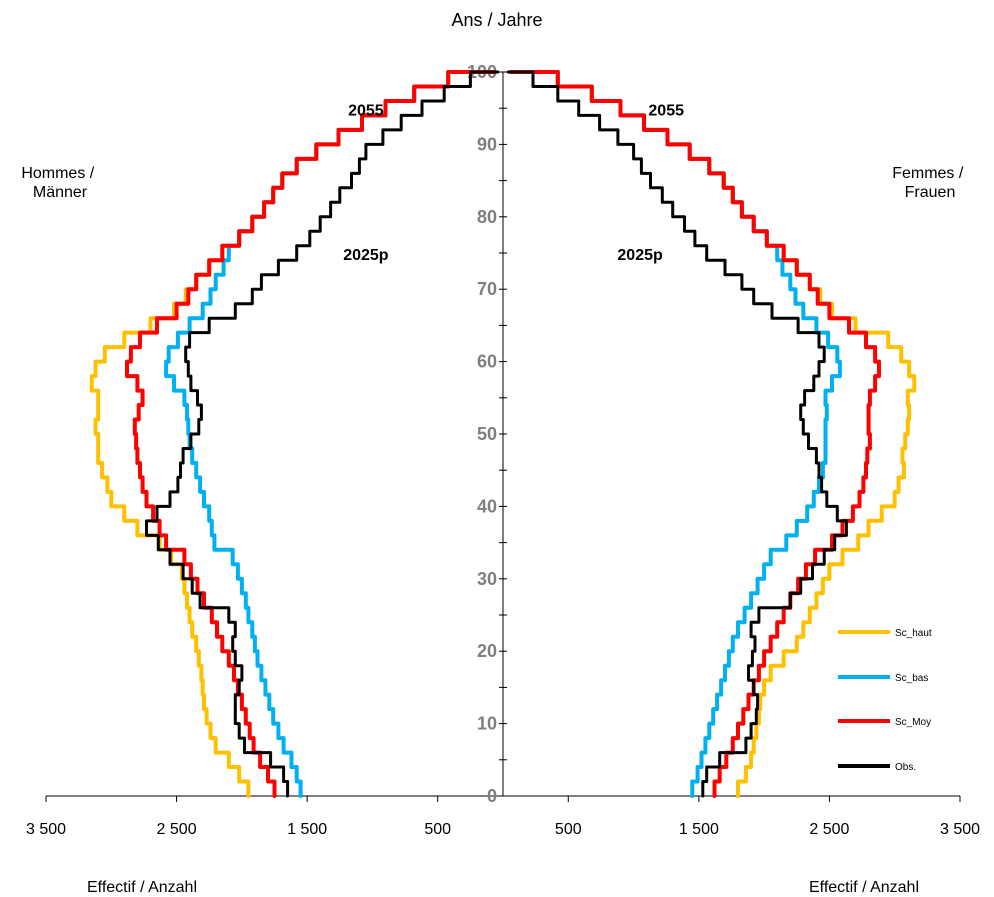 The width and height of the screenshot is (994, 897). I want to click on y-tick-label: 50, so click(487, 434).